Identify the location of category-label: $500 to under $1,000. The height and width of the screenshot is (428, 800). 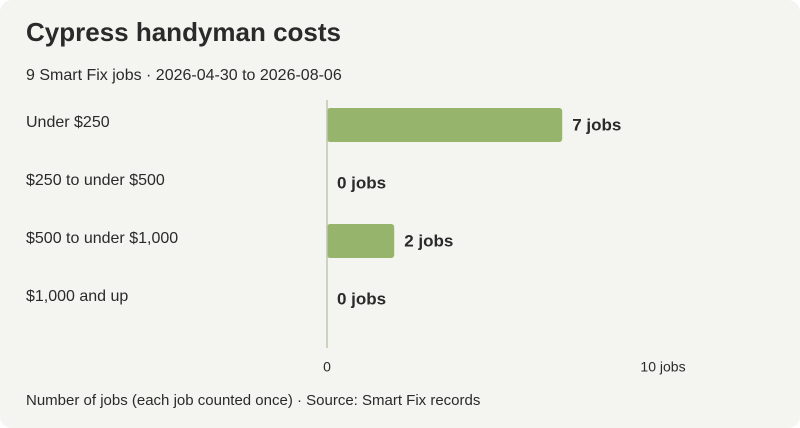
(102, 238).